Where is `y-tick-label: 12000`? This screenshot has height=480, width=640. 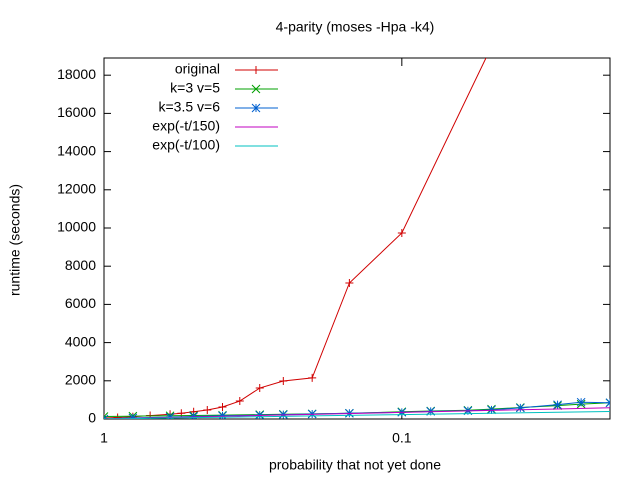
y-tick-label: 12000 is located at coordinates (76, 188).